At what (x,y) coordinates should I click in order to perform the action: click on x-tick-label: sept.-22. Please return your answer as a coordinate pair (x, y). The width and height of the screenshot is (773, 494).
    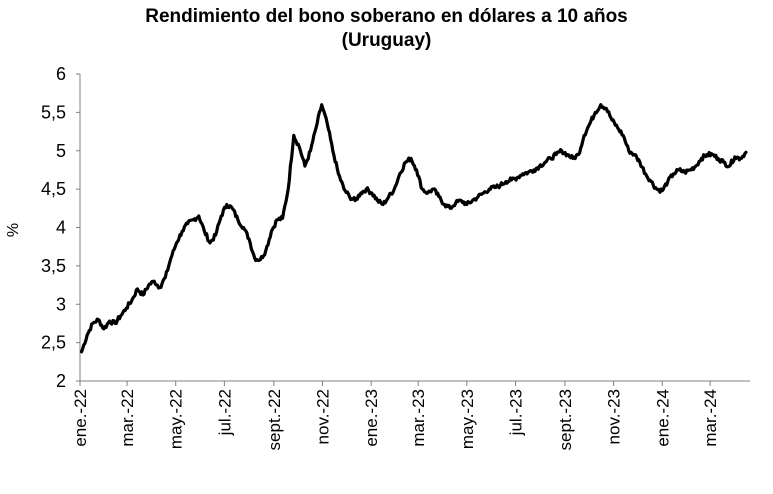
    Looking at the image, I should click on (274, 419).